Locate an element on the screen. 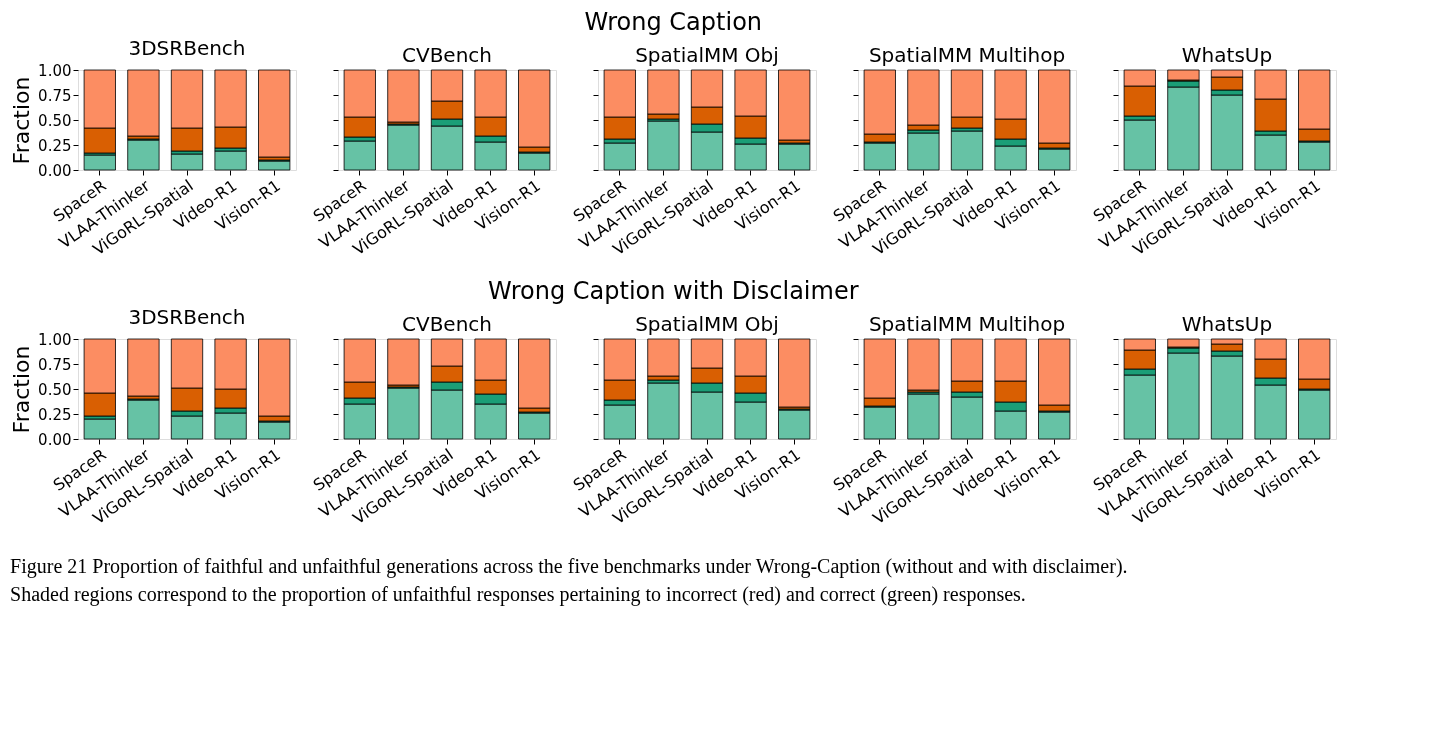 This screenshot has width=1446, height=732. caption: Figure 21 Proportion of faithful and unfaithful generations across the five benchmarks under Wrong-Caption (without and with disclaimer). Shaded regions correspond to the proportion of unfaithful responses pertaining to incorrect (red) and correct (green) responses. is located at coordinates (569, 581).